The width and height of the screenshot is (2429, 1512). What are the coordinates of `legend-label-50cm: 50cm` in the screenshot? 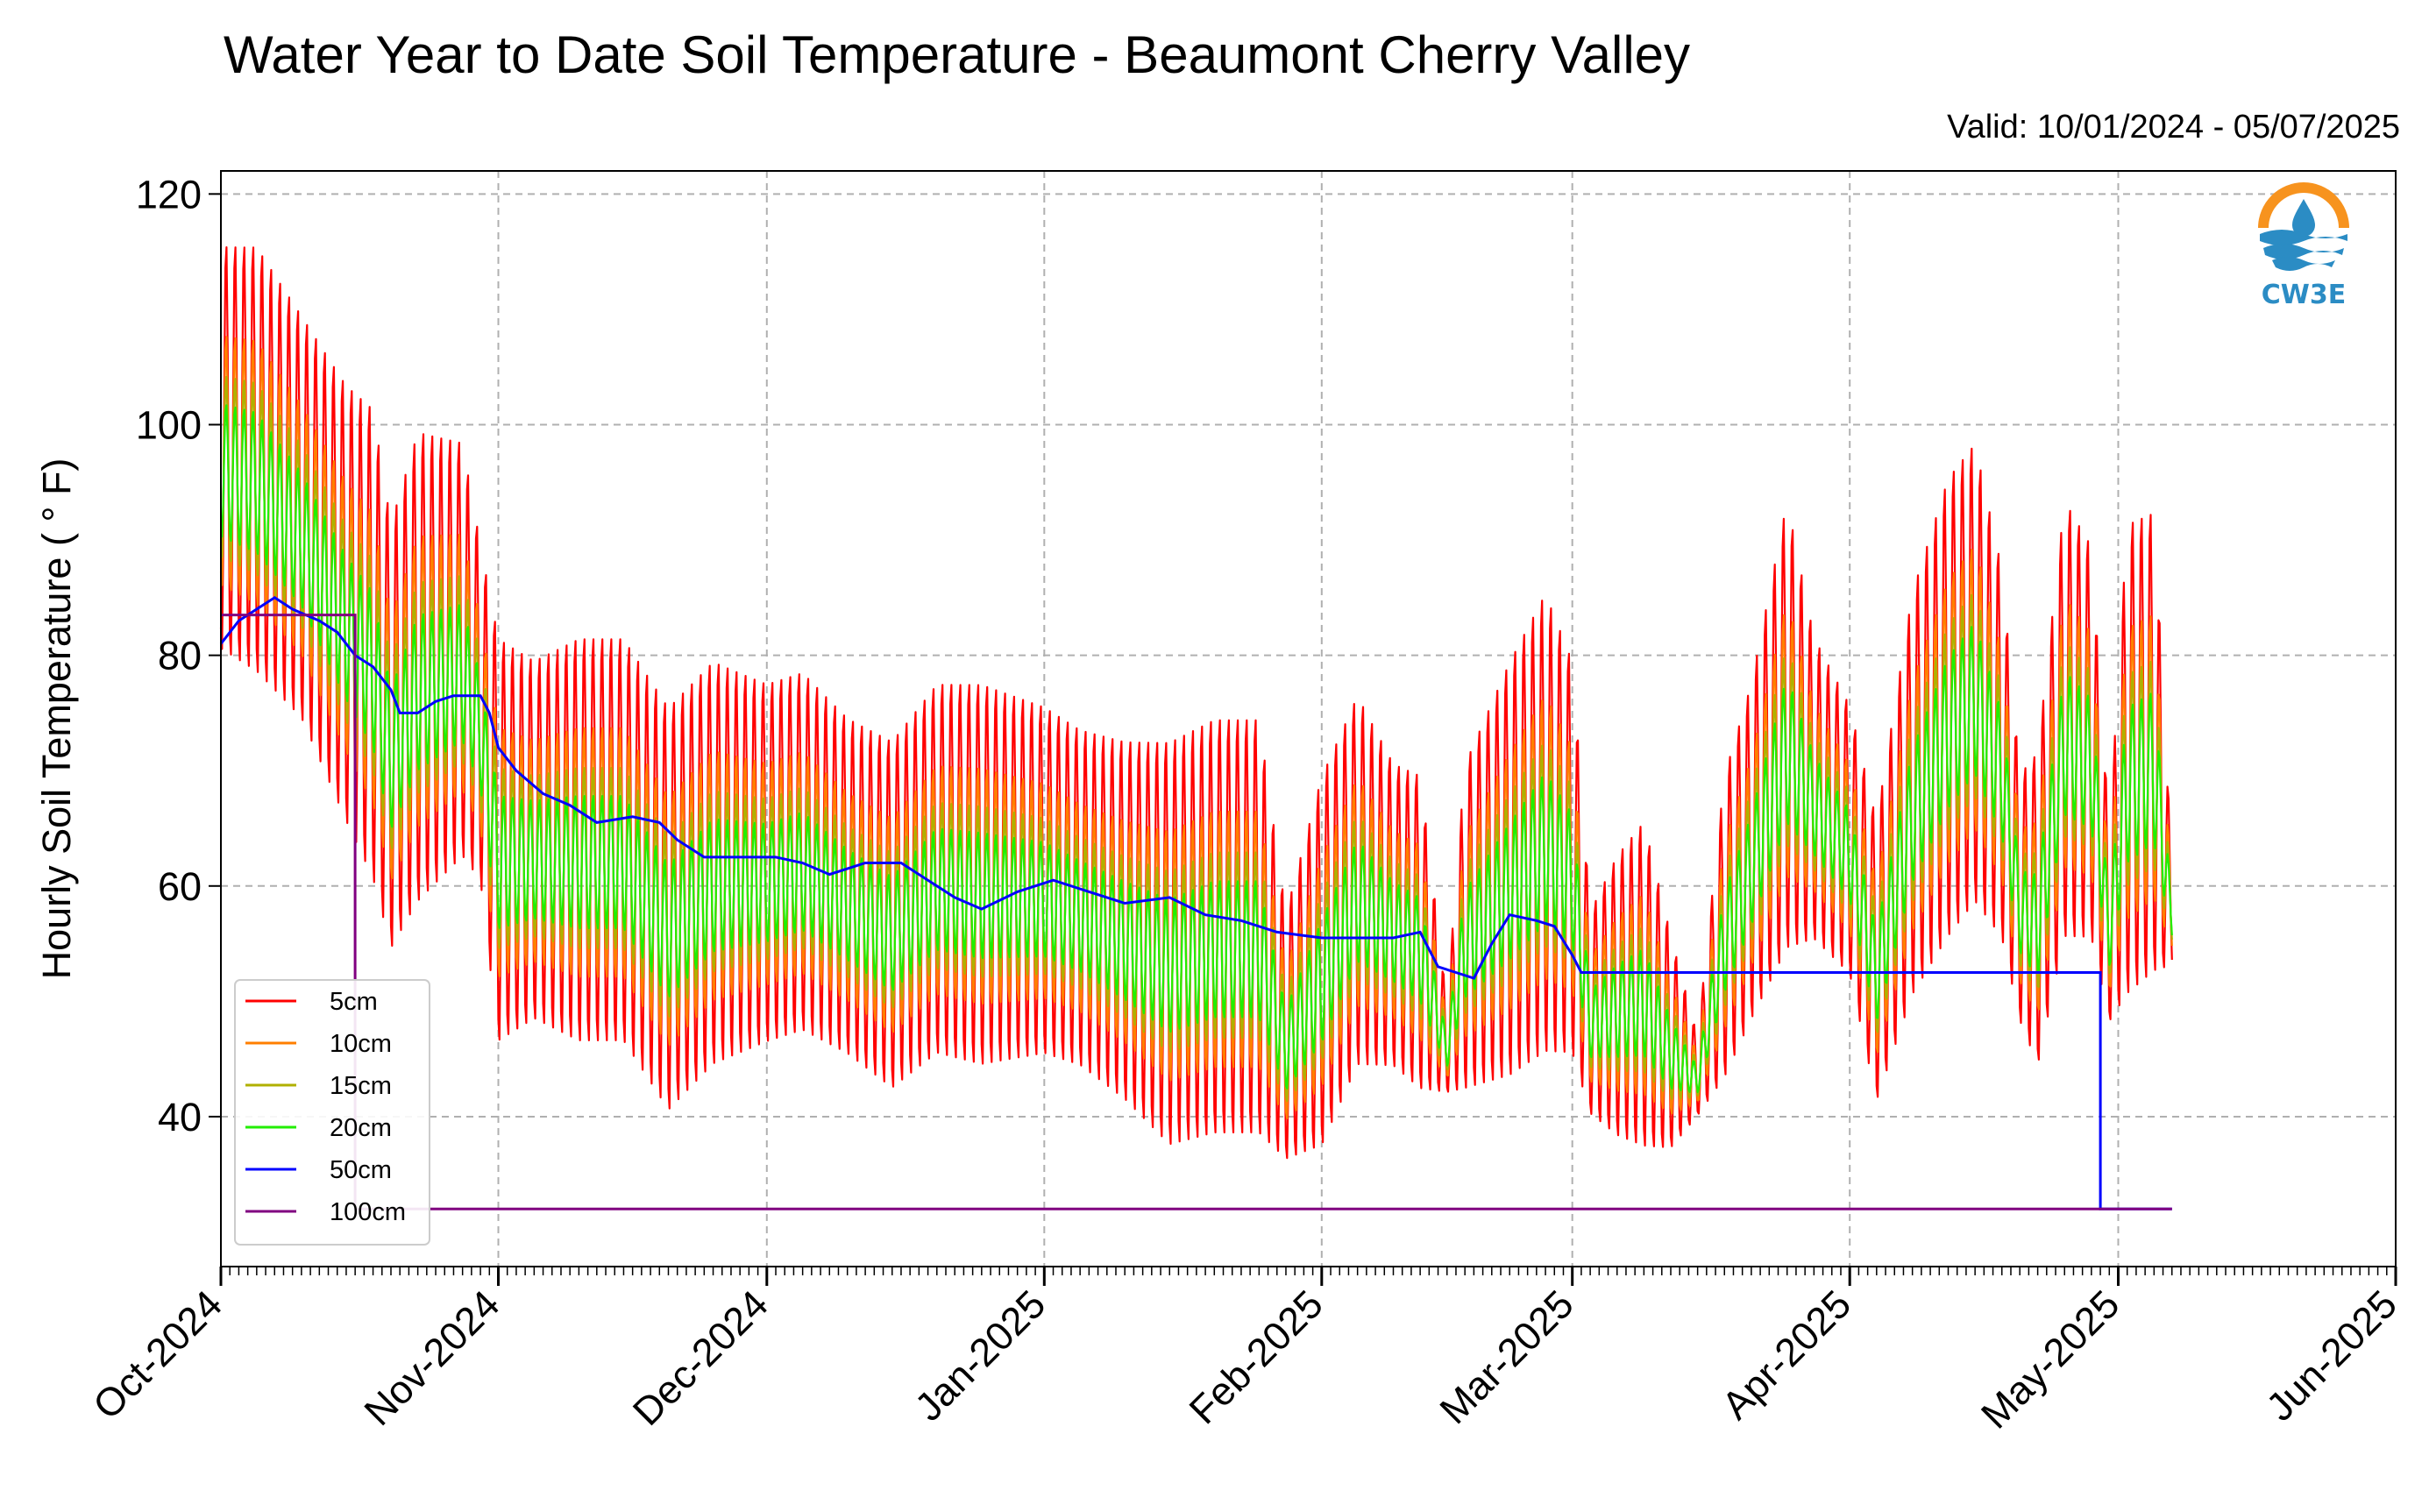 It's located at (361, 1170).